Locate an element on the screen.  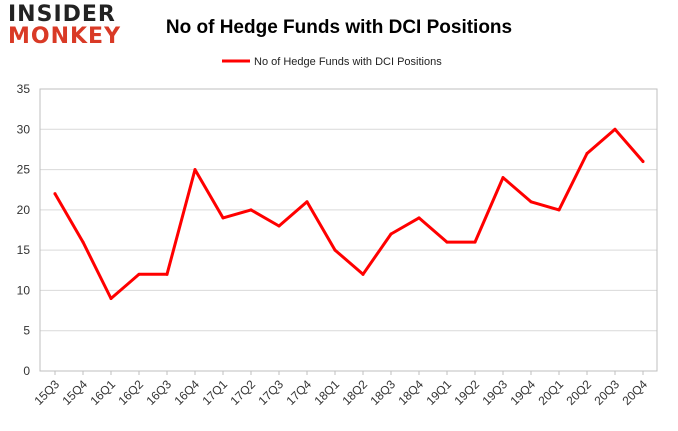
x-tick-label: 20Q1 is located at coordinates (550, 392).